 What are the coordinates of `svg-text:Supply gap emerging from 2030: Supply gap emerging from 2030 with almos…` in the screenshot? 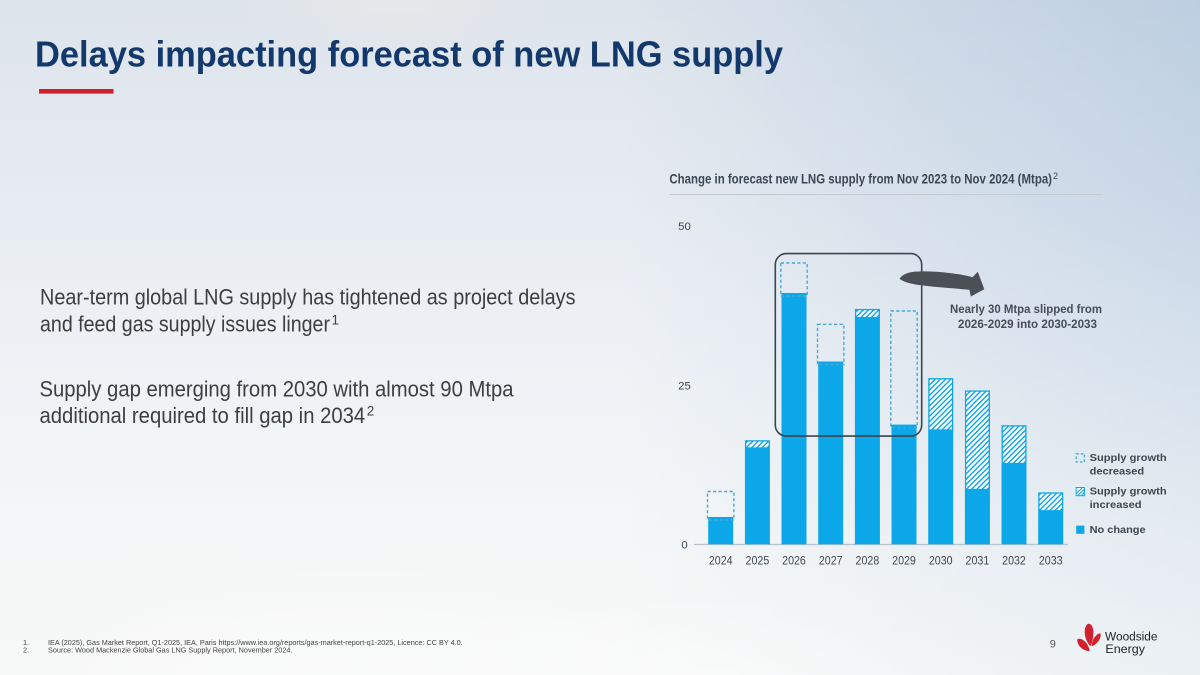 It's located at (277, 388).